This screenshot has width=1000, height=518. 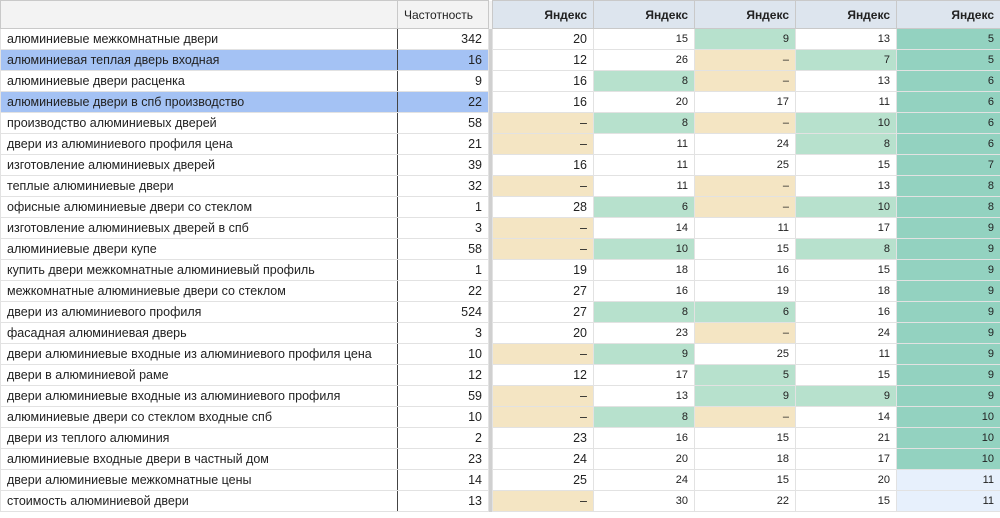 I want to click on row: стоимость алюминиевой двери 13–30 22 15 11, so click(x=500, y=501).